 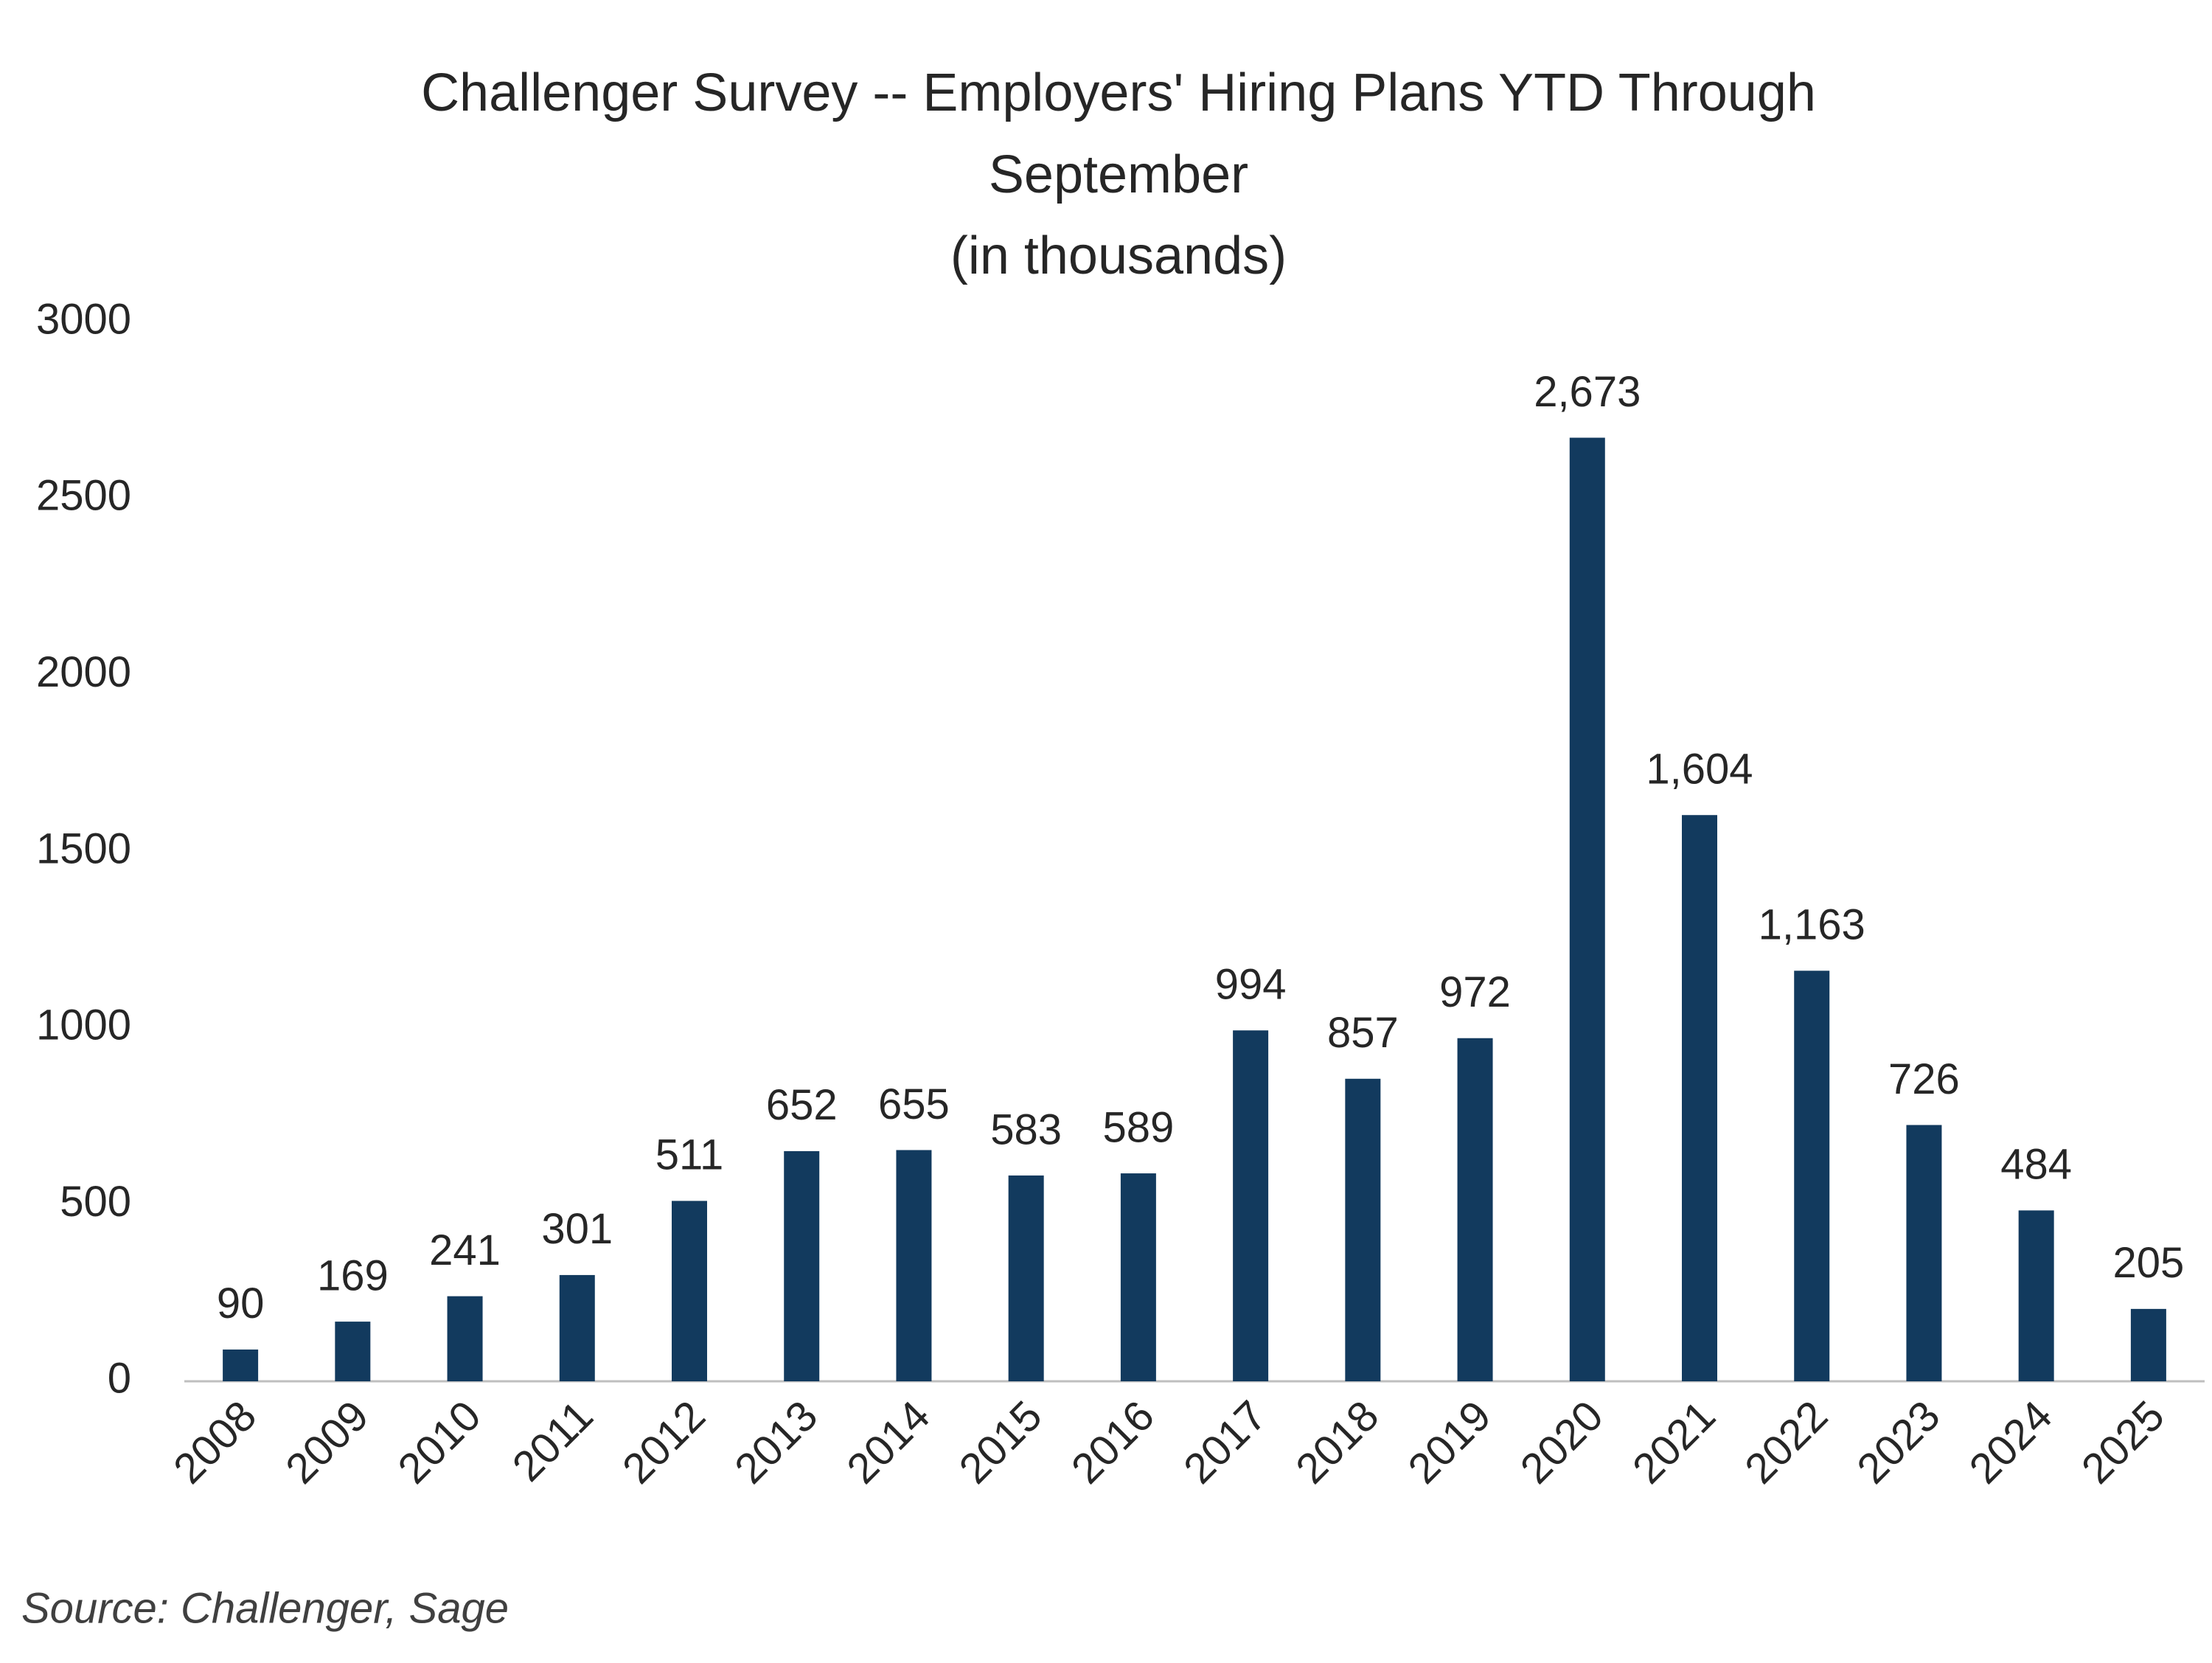 I want to click on value-label: 484, so click(x=2036, y=1165).